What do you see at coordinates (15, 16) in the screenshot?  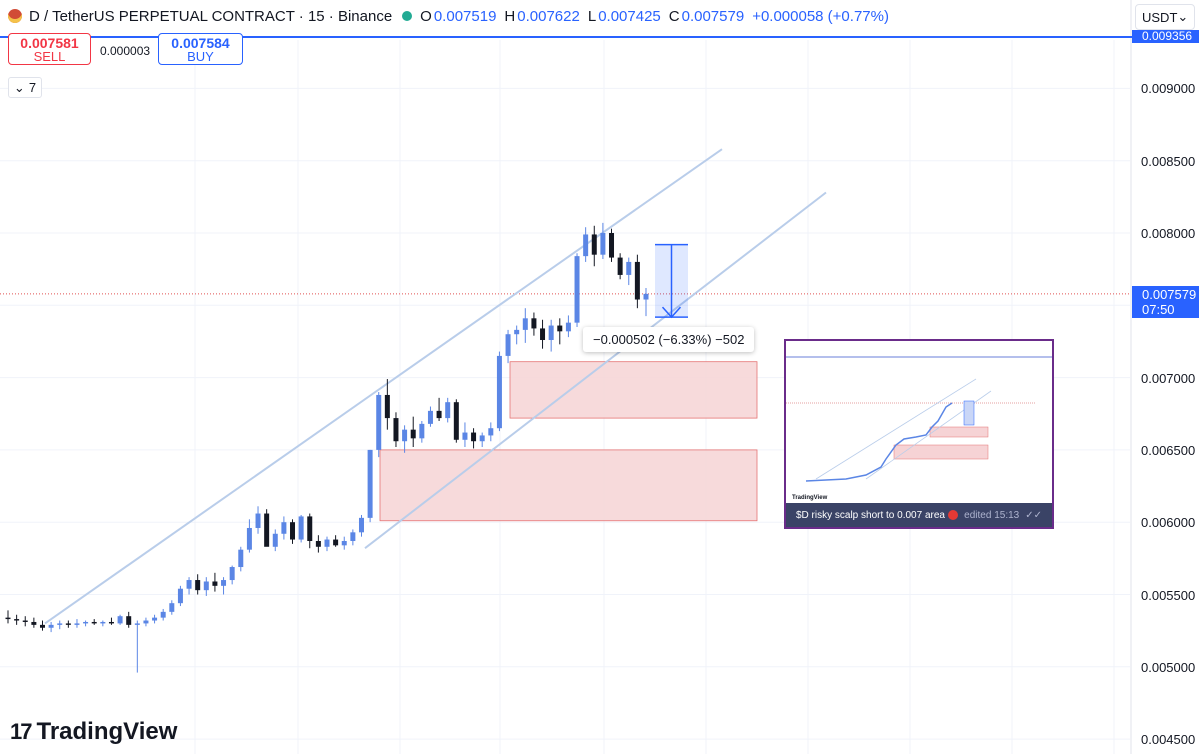 I see `symbol-logo-icon` at bounding box center [15, 16].